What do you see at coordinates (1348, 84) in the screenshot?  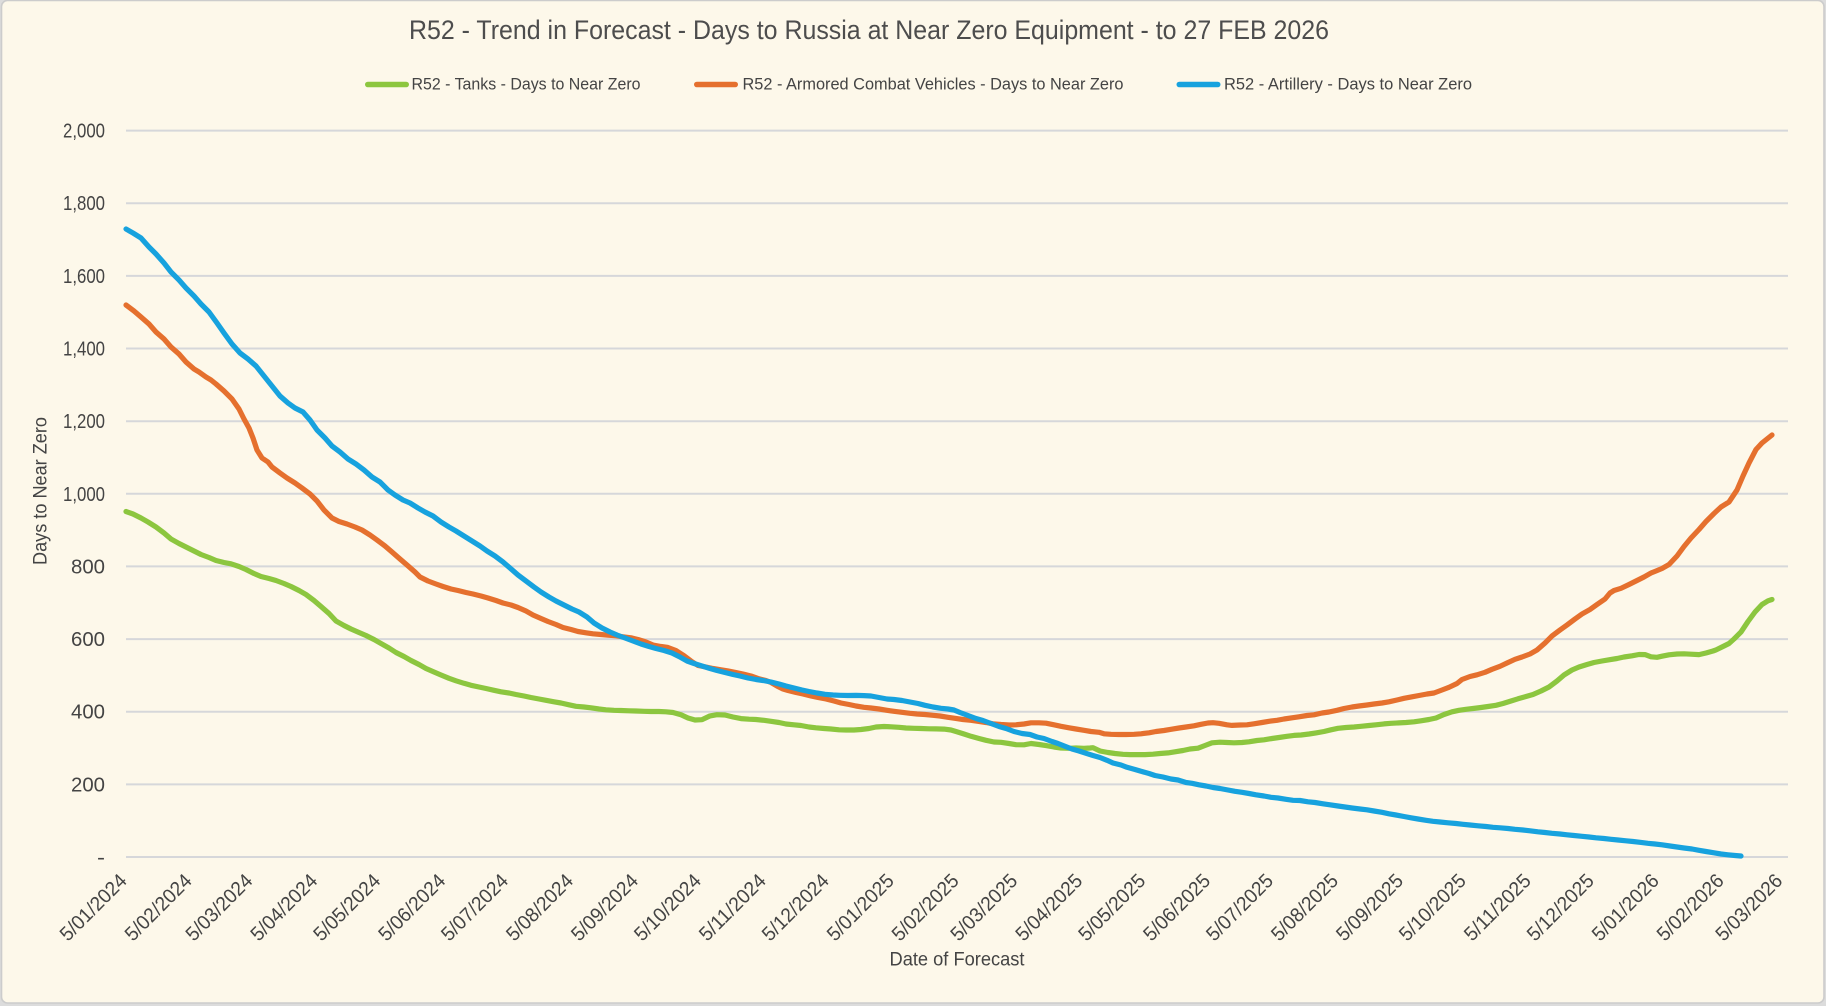 I see `svg-text:R52 - Artillery - Days to Near: R52 - Artillery - Days to Near Zero` at bounding box center [1348, 84].